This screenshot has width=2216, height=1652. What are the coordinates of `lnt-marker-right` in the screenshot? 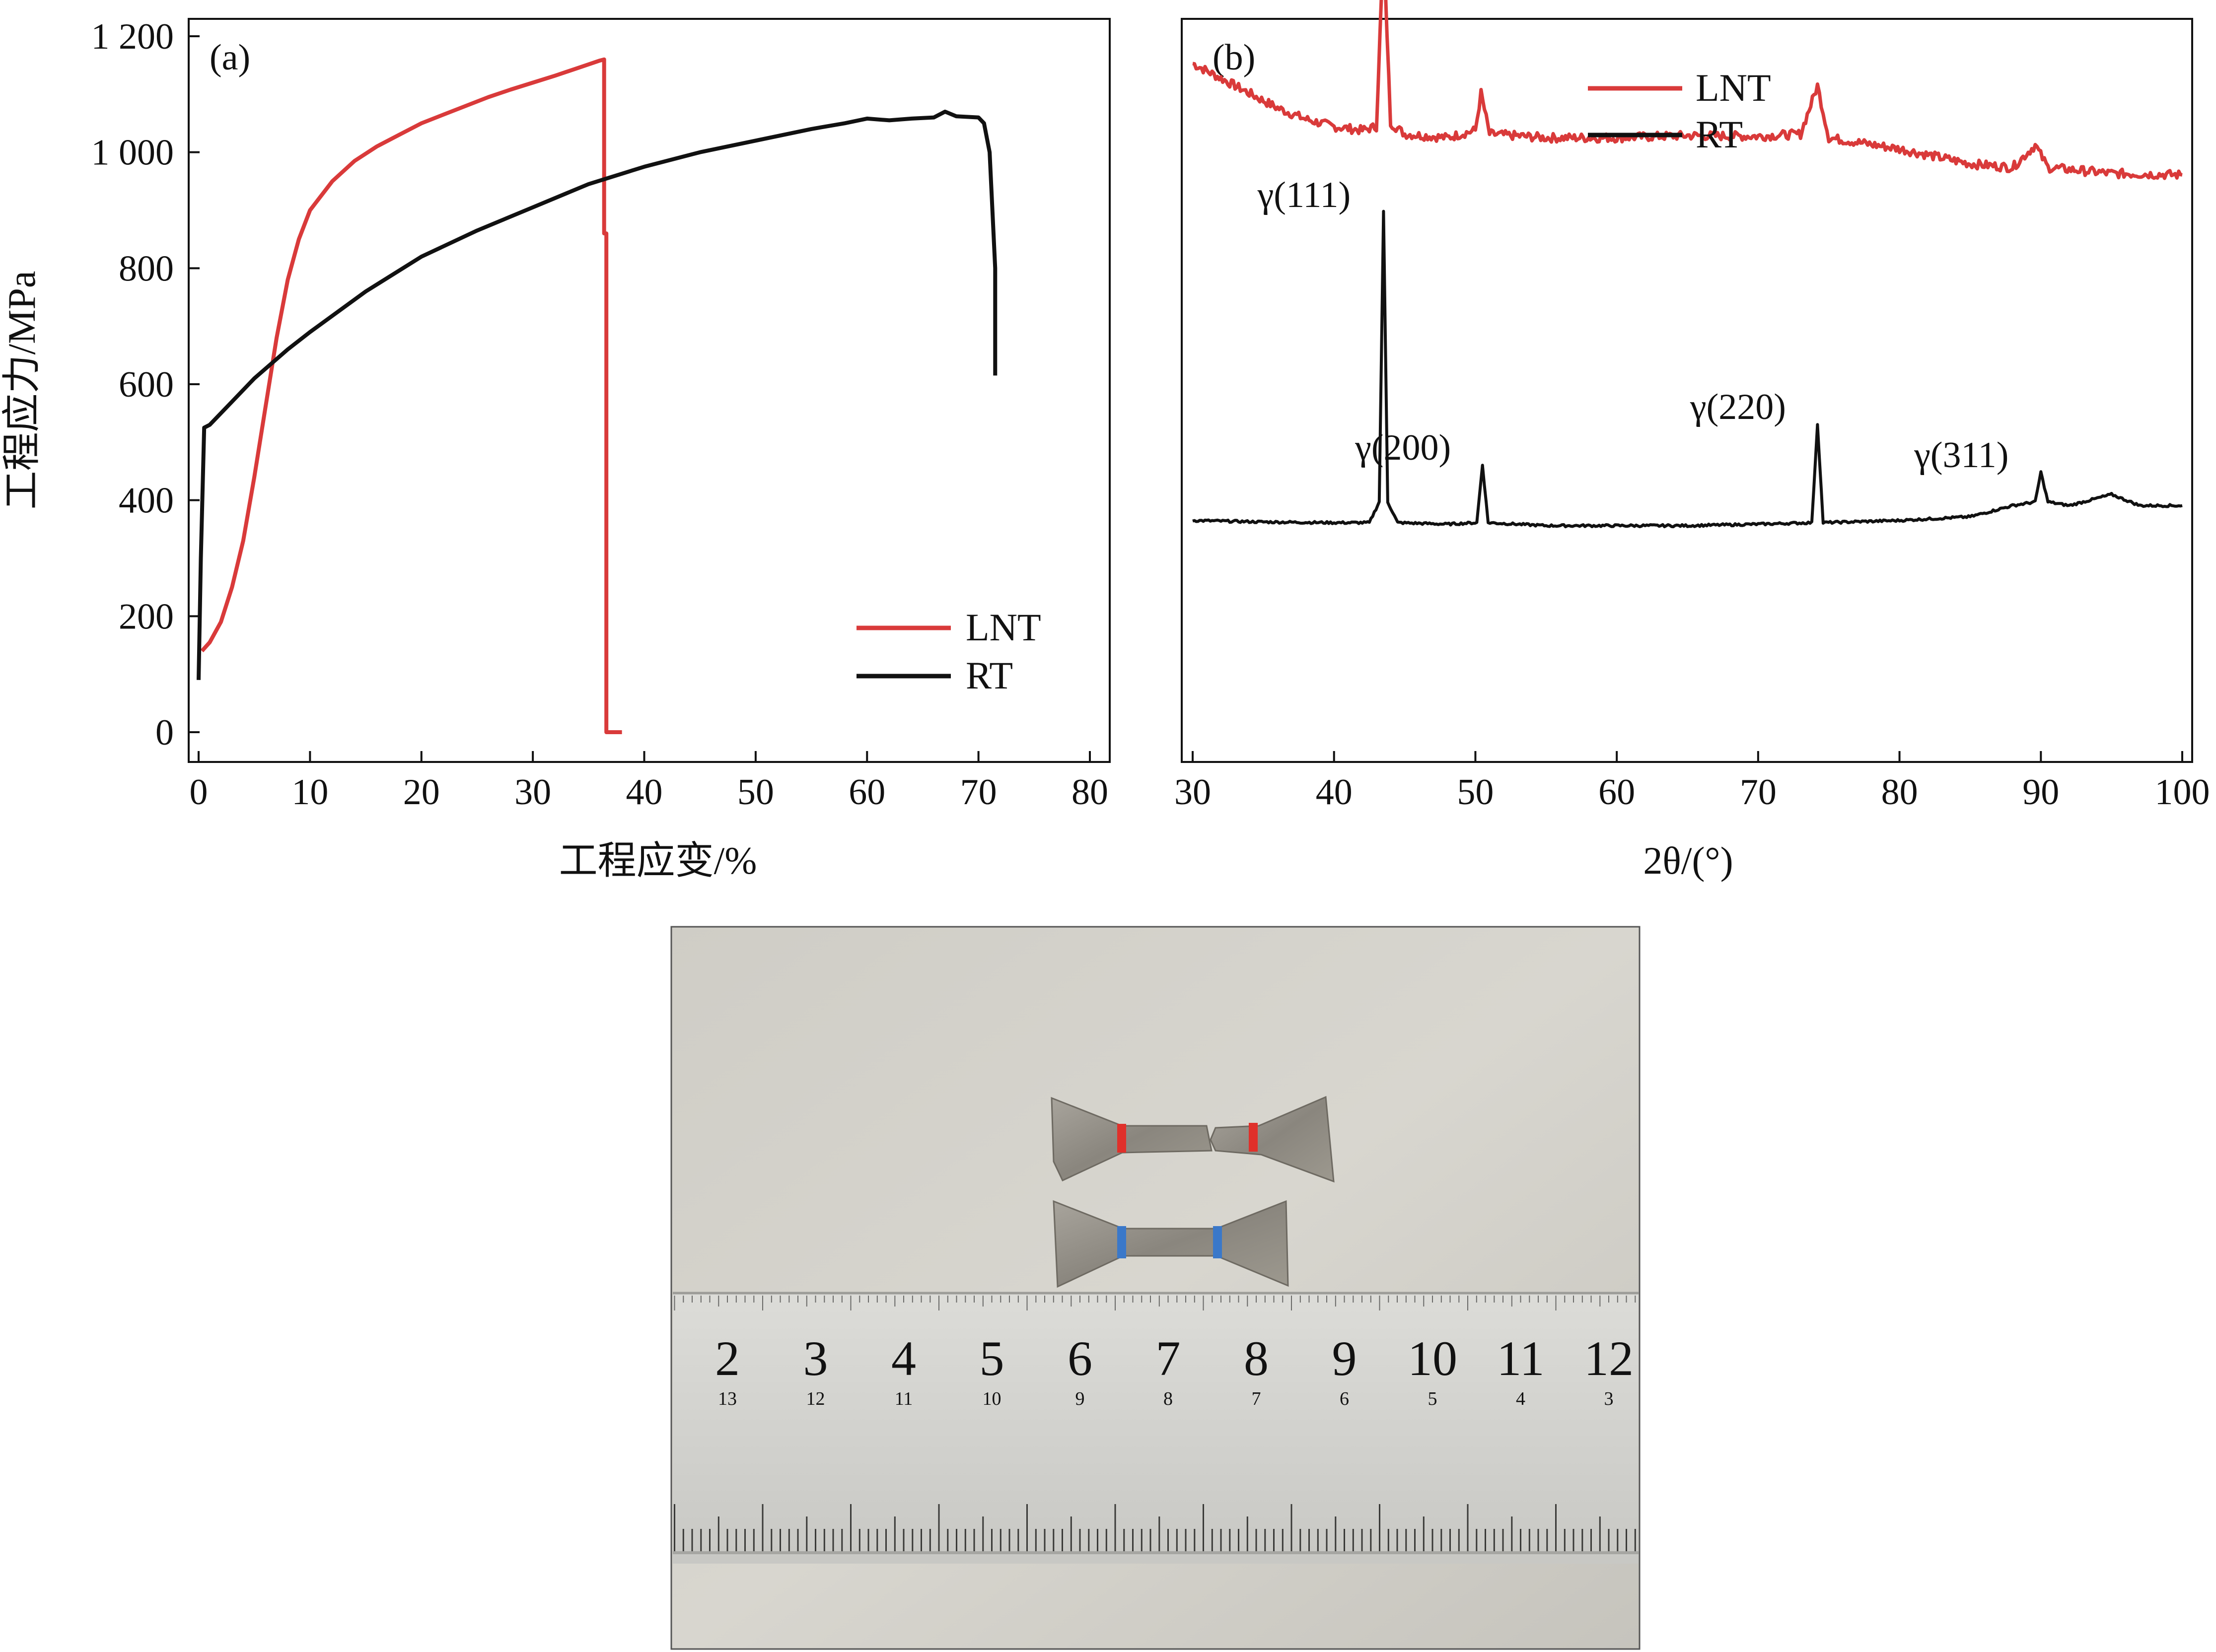 It's located at (1253, 1137).